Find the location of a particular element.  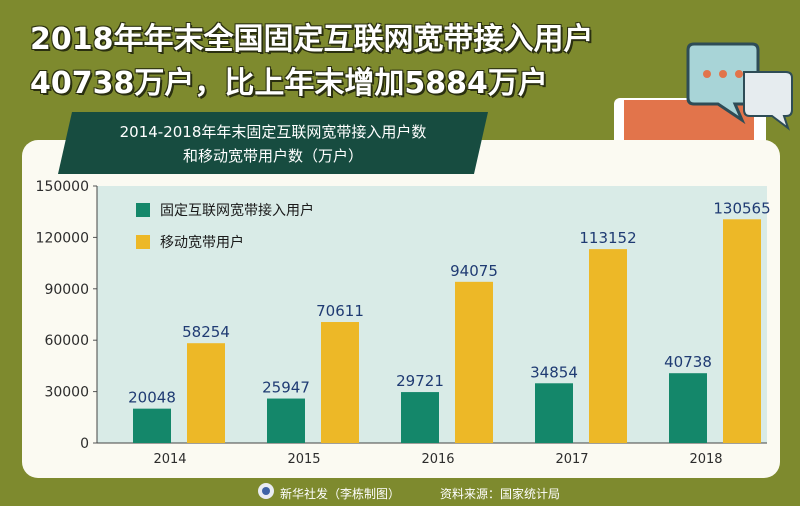

bar-fixed-broadband-2017 is located at coordinates (554, 413).